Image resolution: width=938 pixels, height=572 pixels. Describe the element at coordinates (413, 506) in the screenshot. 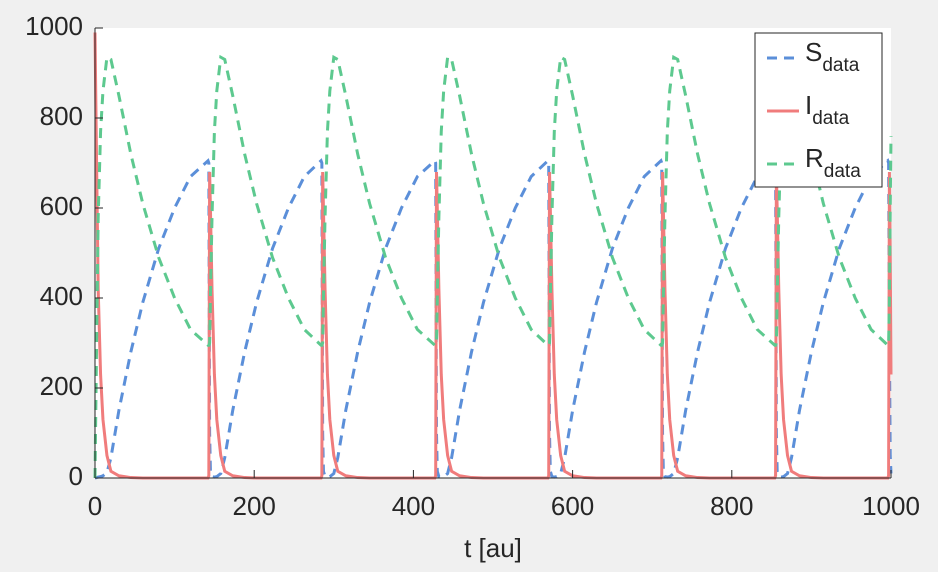

I see `x-tick-label: 400` at that location.